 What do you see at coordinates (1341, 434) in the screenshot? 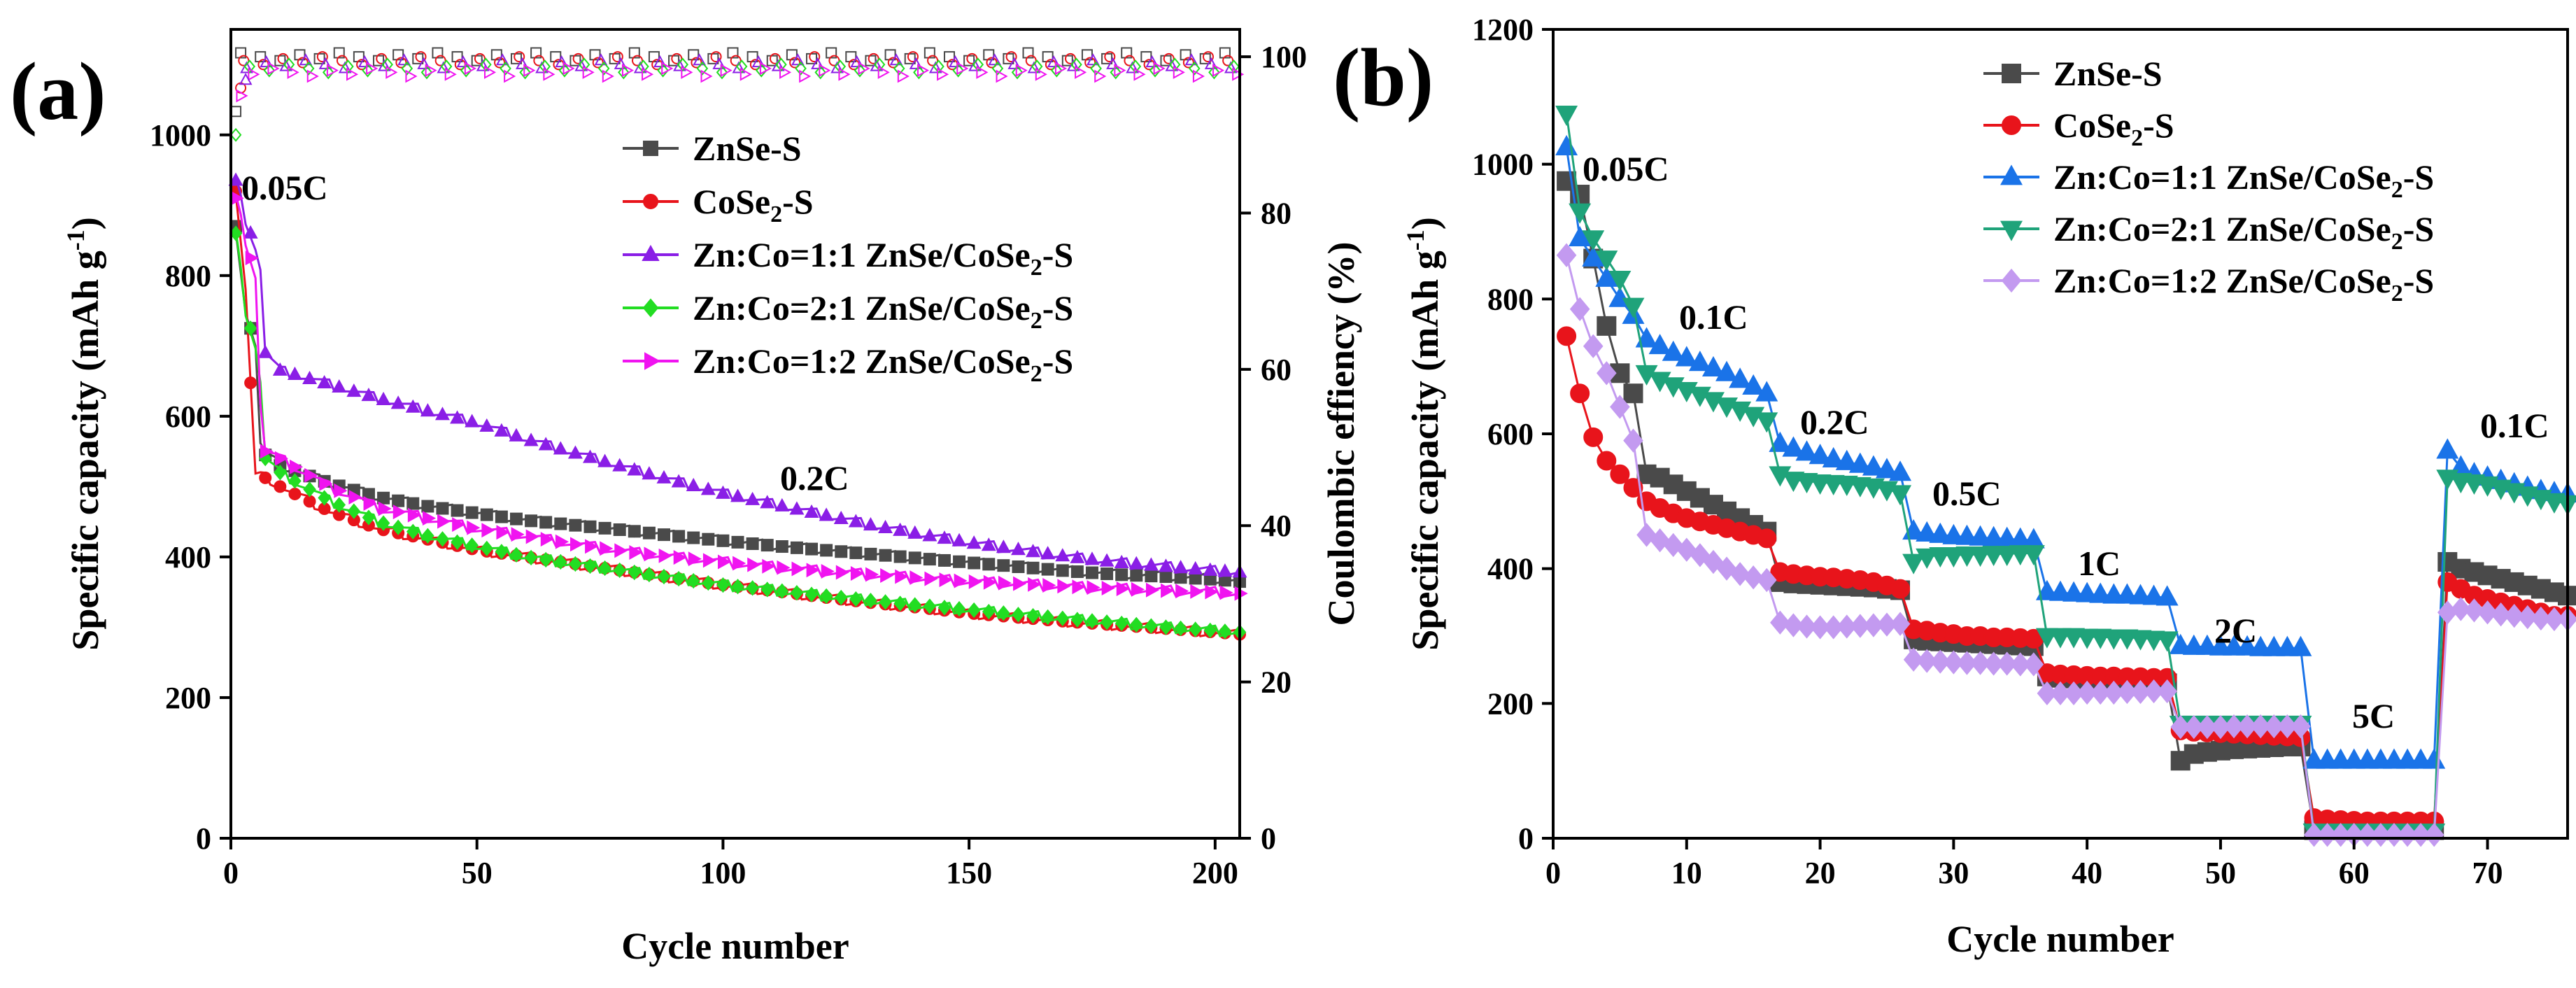
I see `panel-a-y2-axis-label: Coulombic effiency (%)` at bounding box center [1341, 434].